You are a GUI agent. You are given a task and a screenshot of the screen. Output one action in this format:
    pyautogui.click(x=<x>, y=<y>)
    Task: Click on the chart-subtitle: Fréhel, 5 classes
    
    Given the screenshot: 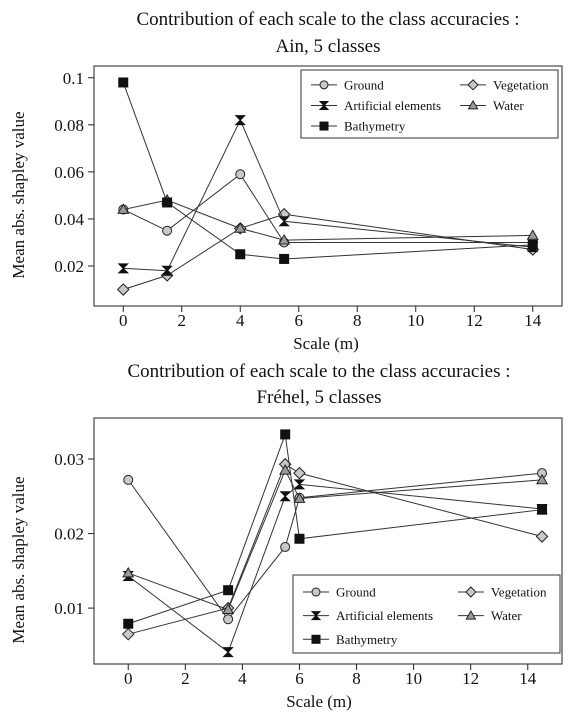 What is the action you would take?
    pyautogui.click(x=318, y=397)
    